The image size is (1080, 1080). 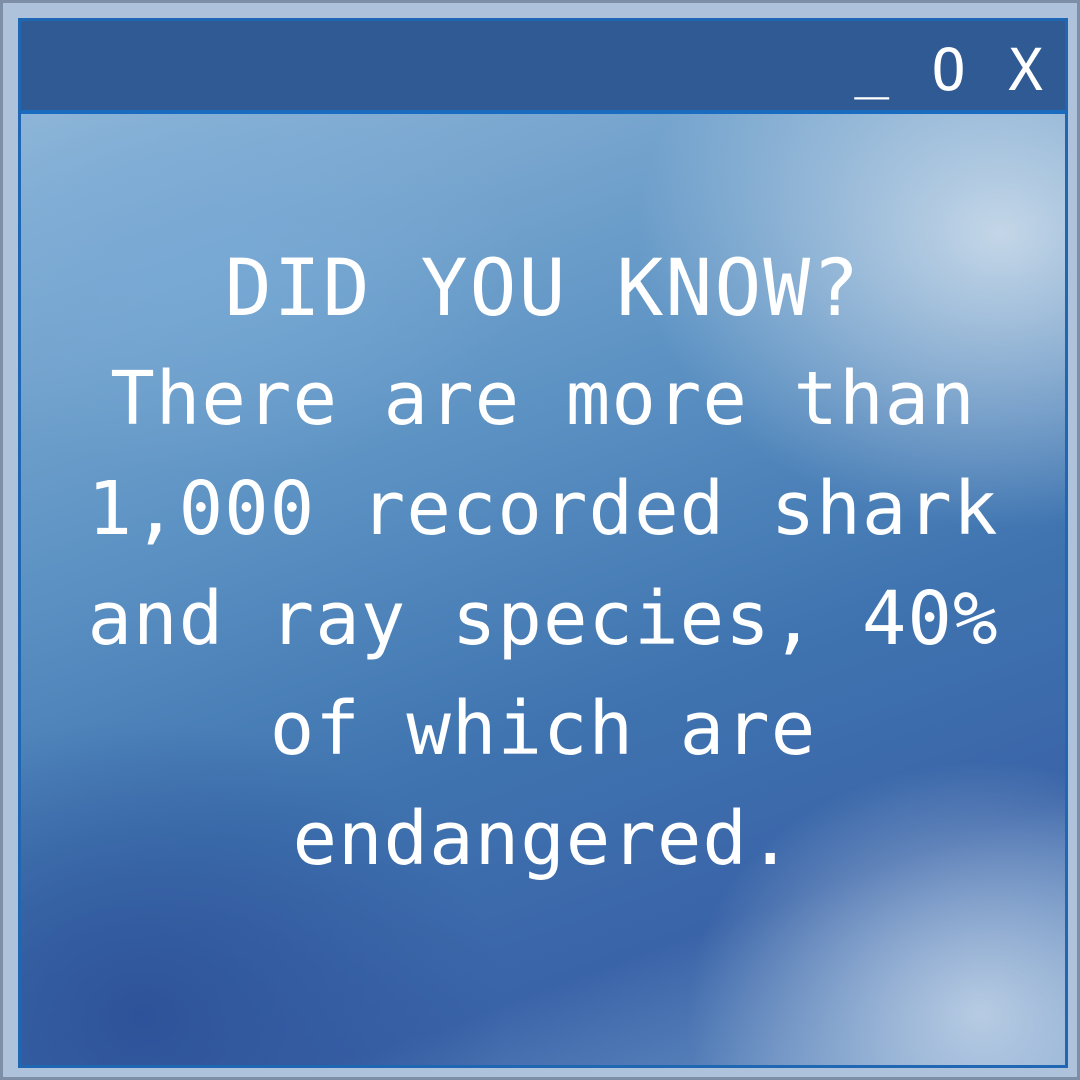 I want to click on close-button: X, so click(x=1025, y=70).